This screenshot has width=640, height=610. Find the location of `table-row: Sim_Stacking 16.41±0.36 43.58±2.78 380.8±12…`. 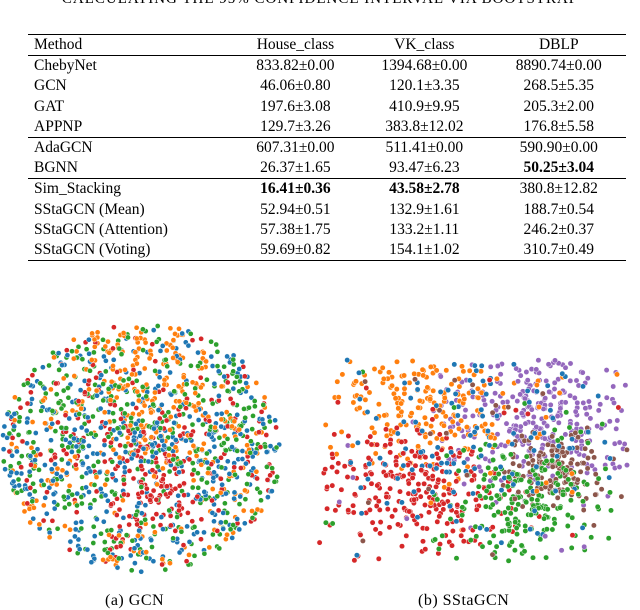

table-row: Sim_Stacking 16.41±0.36 43.58±2.78 380.8±12… is located at coordinates (327, 189).